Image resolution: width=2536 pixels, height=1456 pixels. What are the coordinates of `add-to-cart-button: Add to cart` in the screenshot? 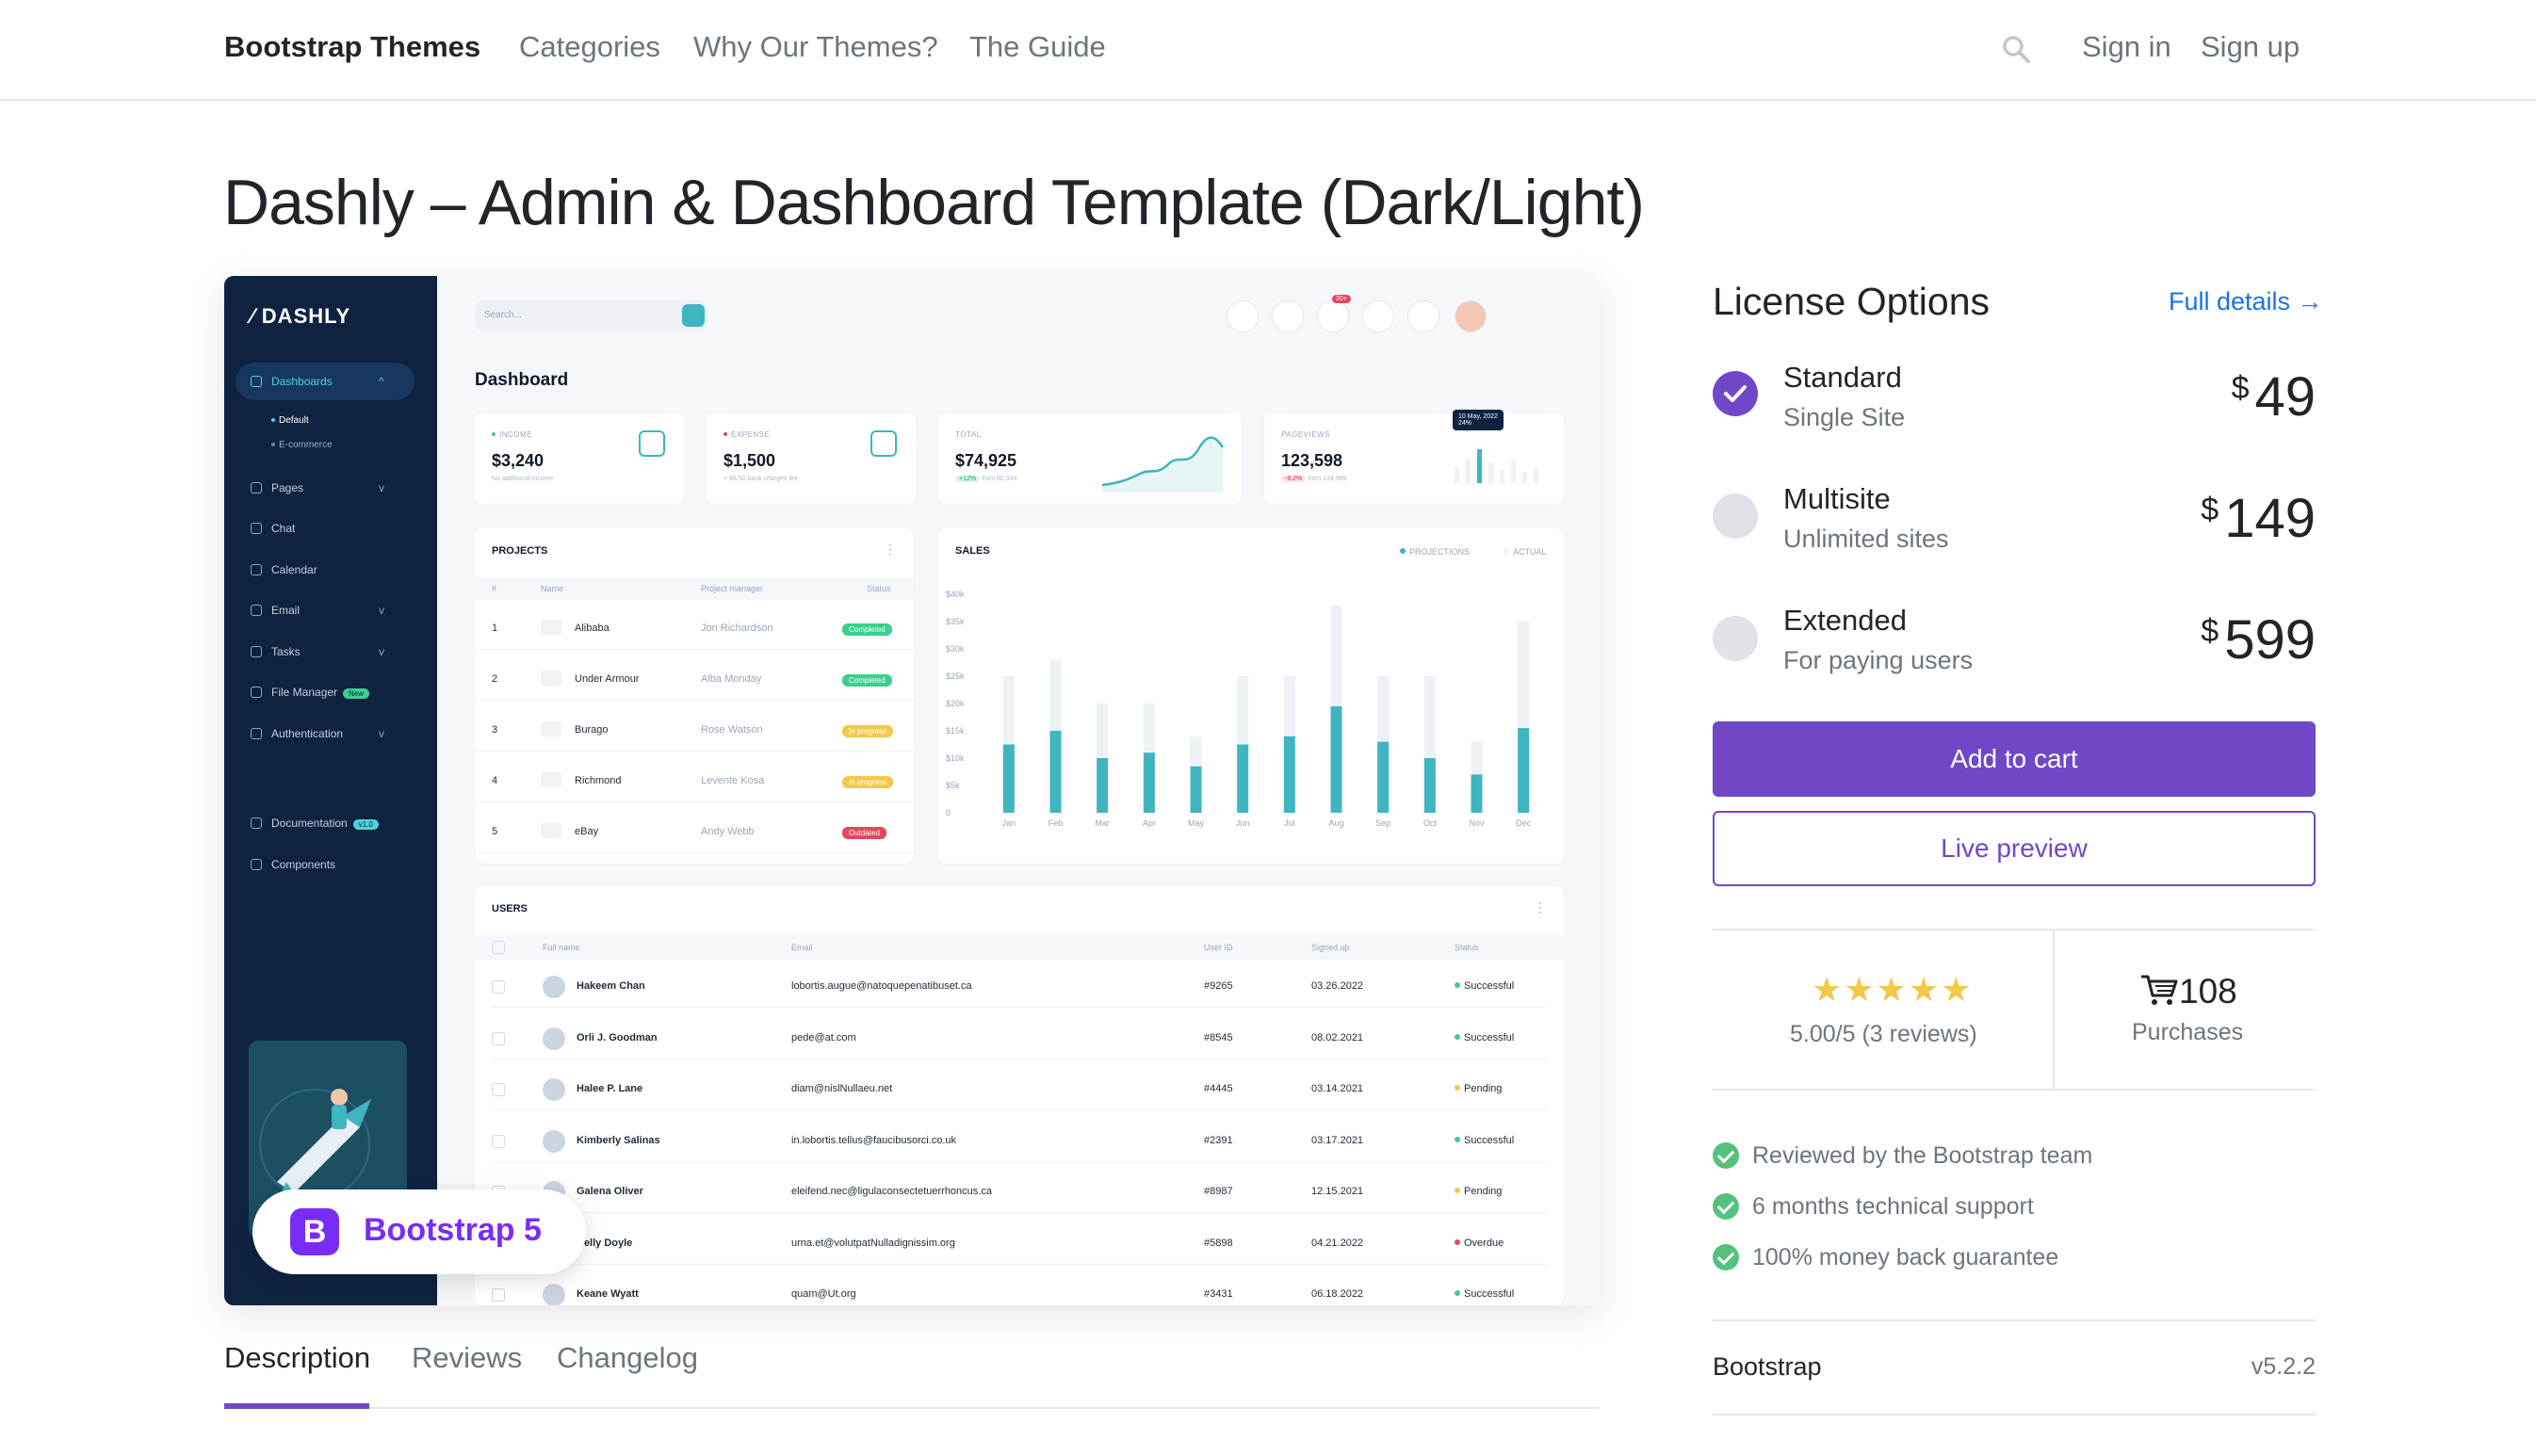 It's located at (2015, 759).